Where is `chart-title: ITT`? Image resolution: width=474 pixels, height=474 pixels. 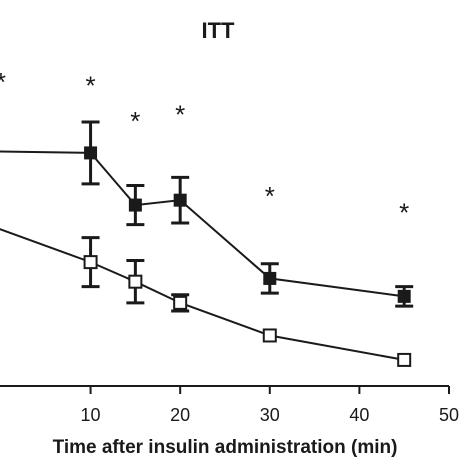
chart-title: ITT is located at coordinates (219, 30).